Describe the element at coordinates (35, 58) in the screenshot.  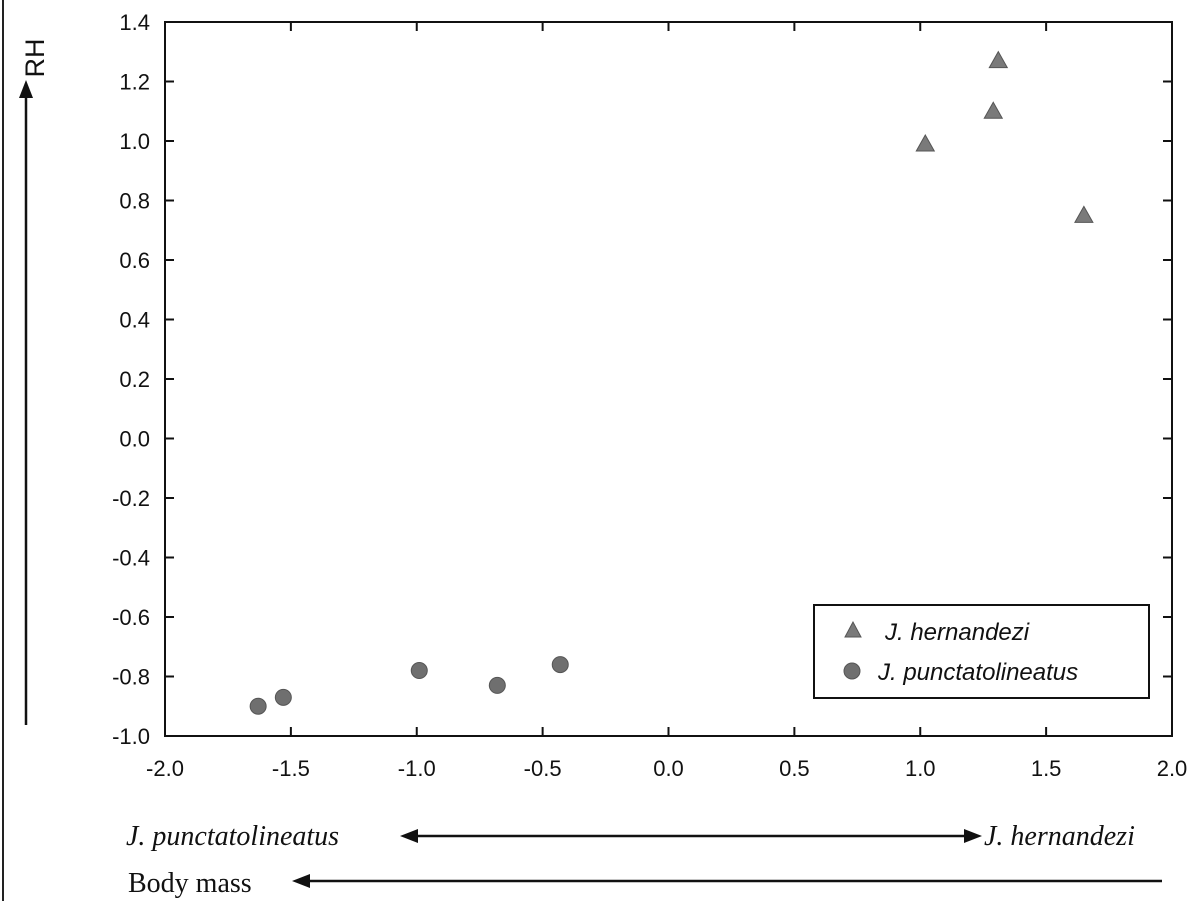
I see `y-axis-label: RH` at that location.